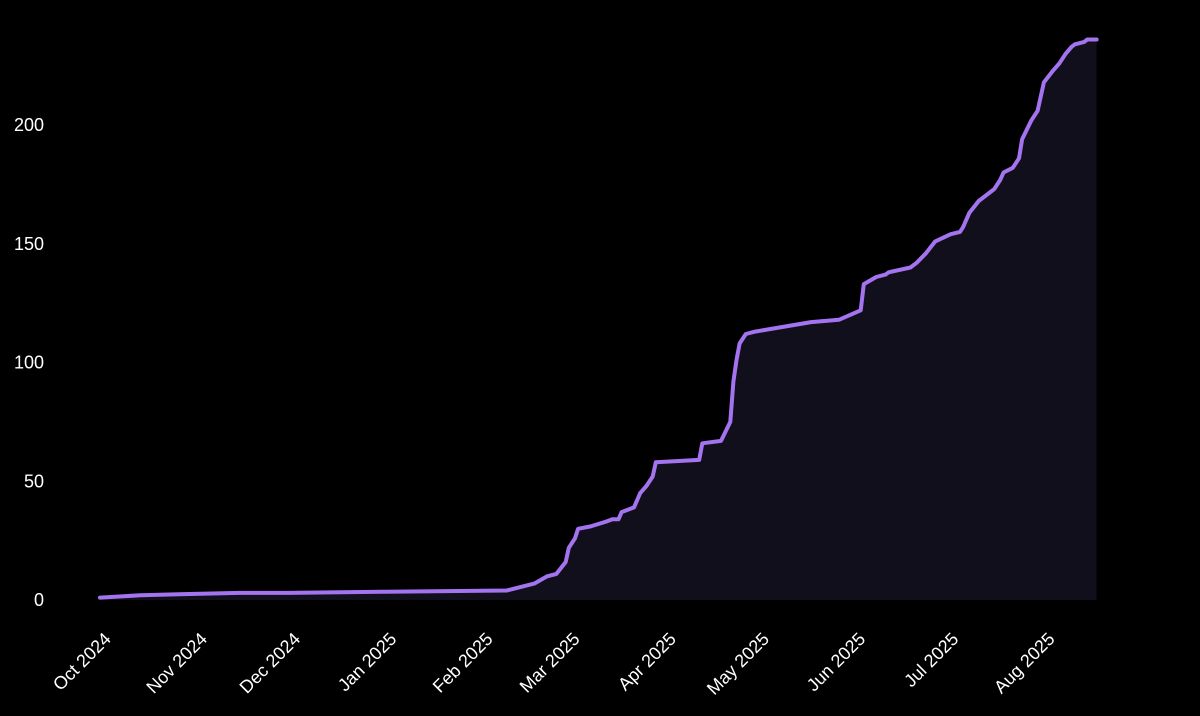 The height and width of the screenshot is (716, 1200). I want to click on y-tick-label: 0, so click(39, 600).